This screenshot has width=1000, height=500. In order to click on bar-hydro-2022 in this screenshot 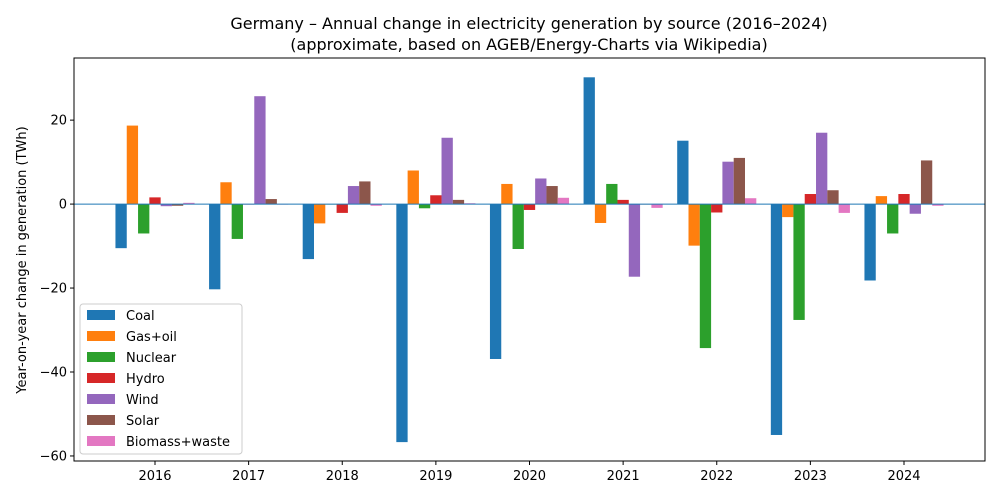, I will do `click(717, 208)`.